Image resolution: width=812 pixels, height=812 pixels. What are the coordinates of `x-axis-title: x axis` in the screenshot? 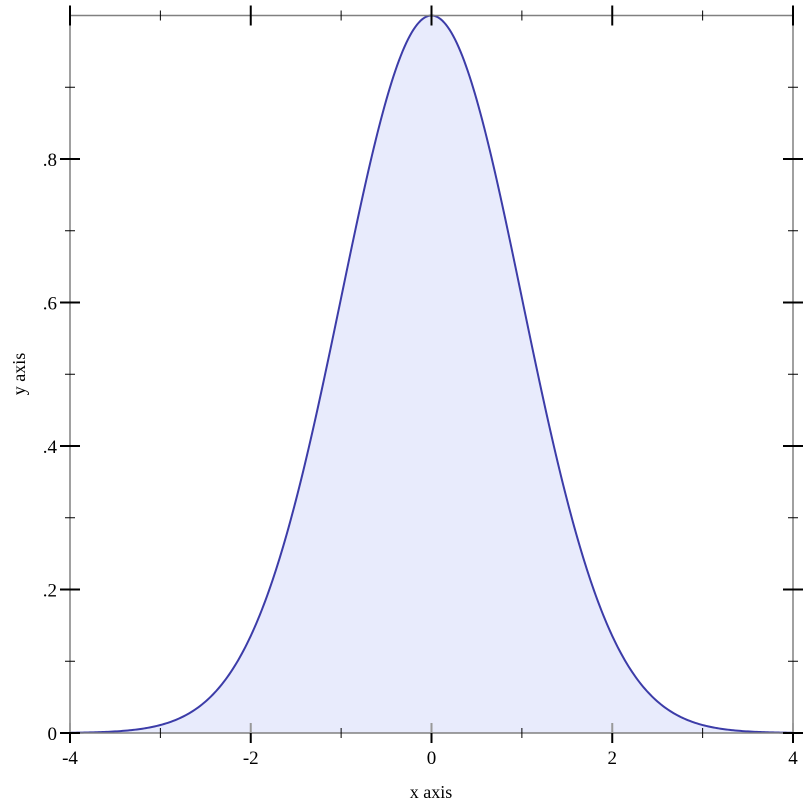 It's located at (431, 792).